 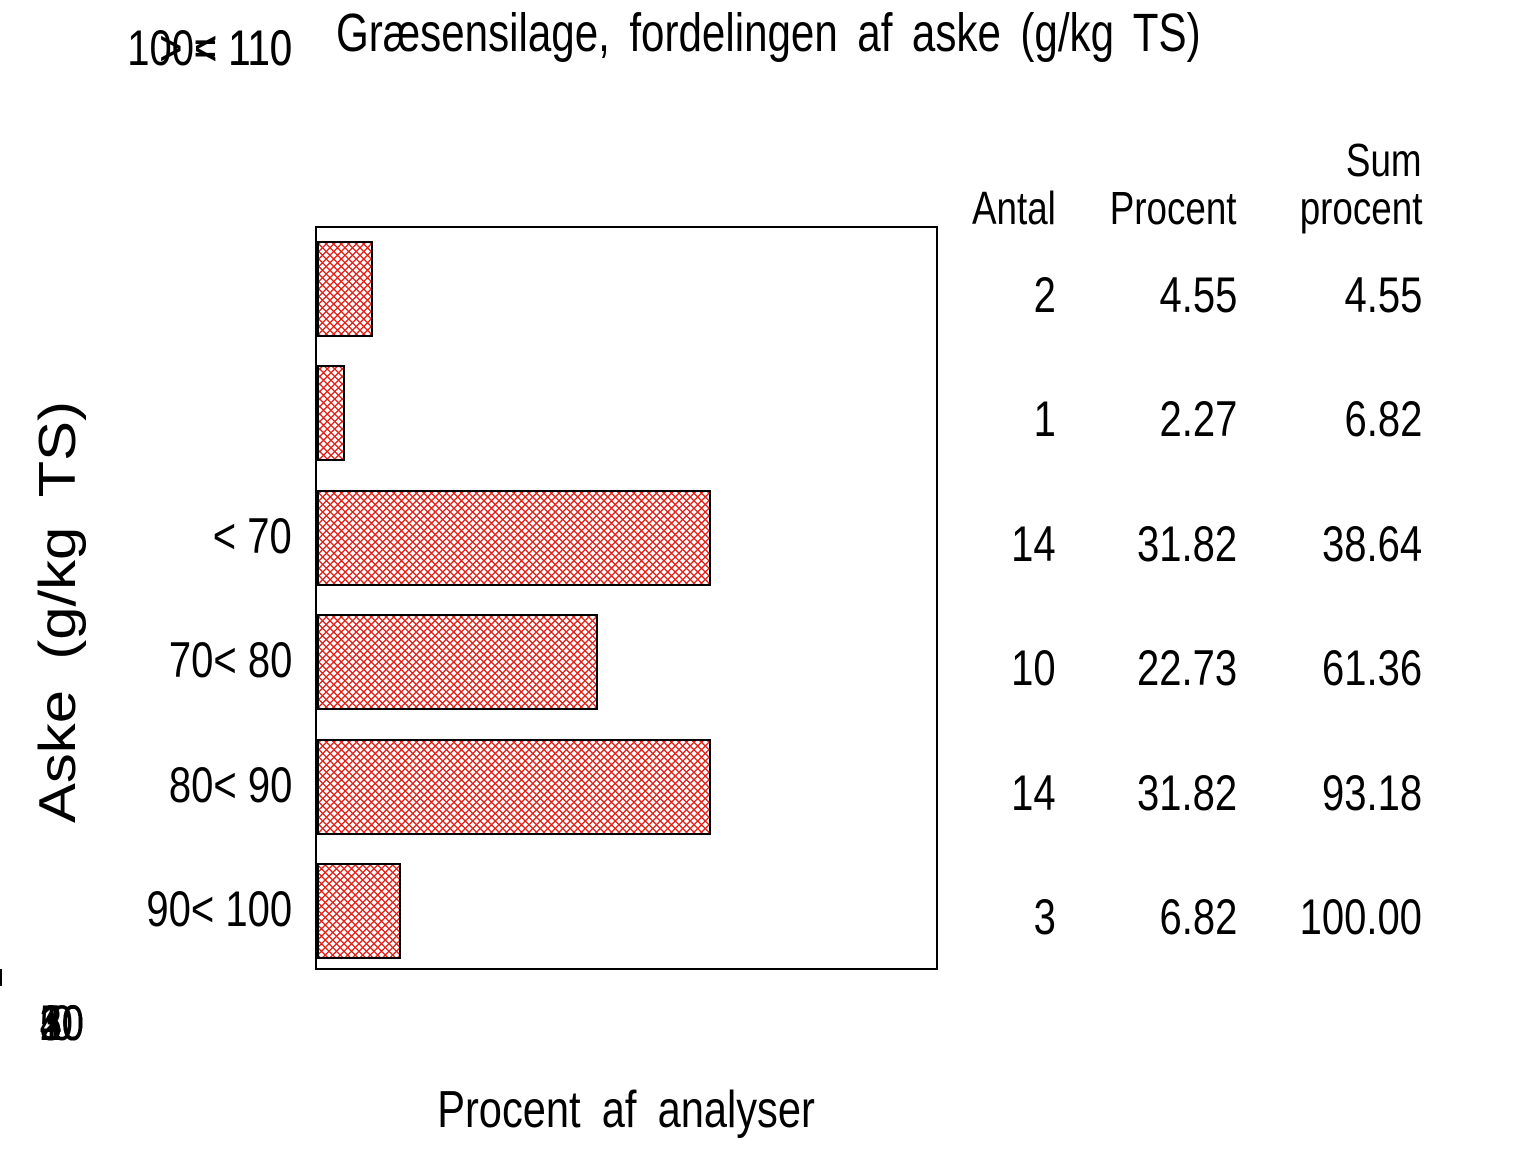 I want to click on y-tick-label: > = 110, so click(x=225, y=48).